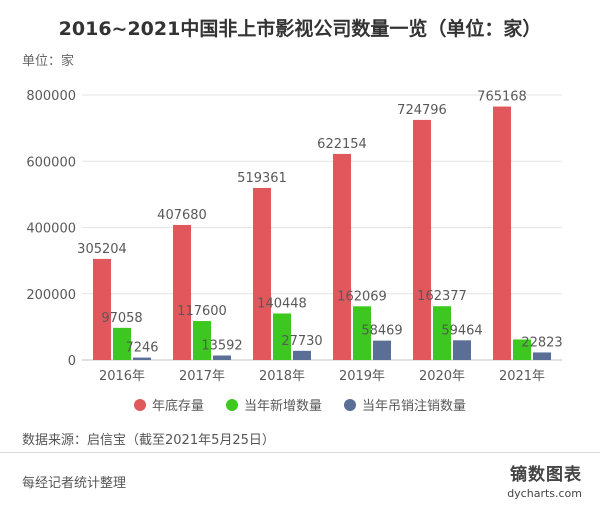 This screenshot has width=600, height=510. Describe the element at coordinates (72, 361) in the screenshot. I see `y-tick-label: 0` at that location.